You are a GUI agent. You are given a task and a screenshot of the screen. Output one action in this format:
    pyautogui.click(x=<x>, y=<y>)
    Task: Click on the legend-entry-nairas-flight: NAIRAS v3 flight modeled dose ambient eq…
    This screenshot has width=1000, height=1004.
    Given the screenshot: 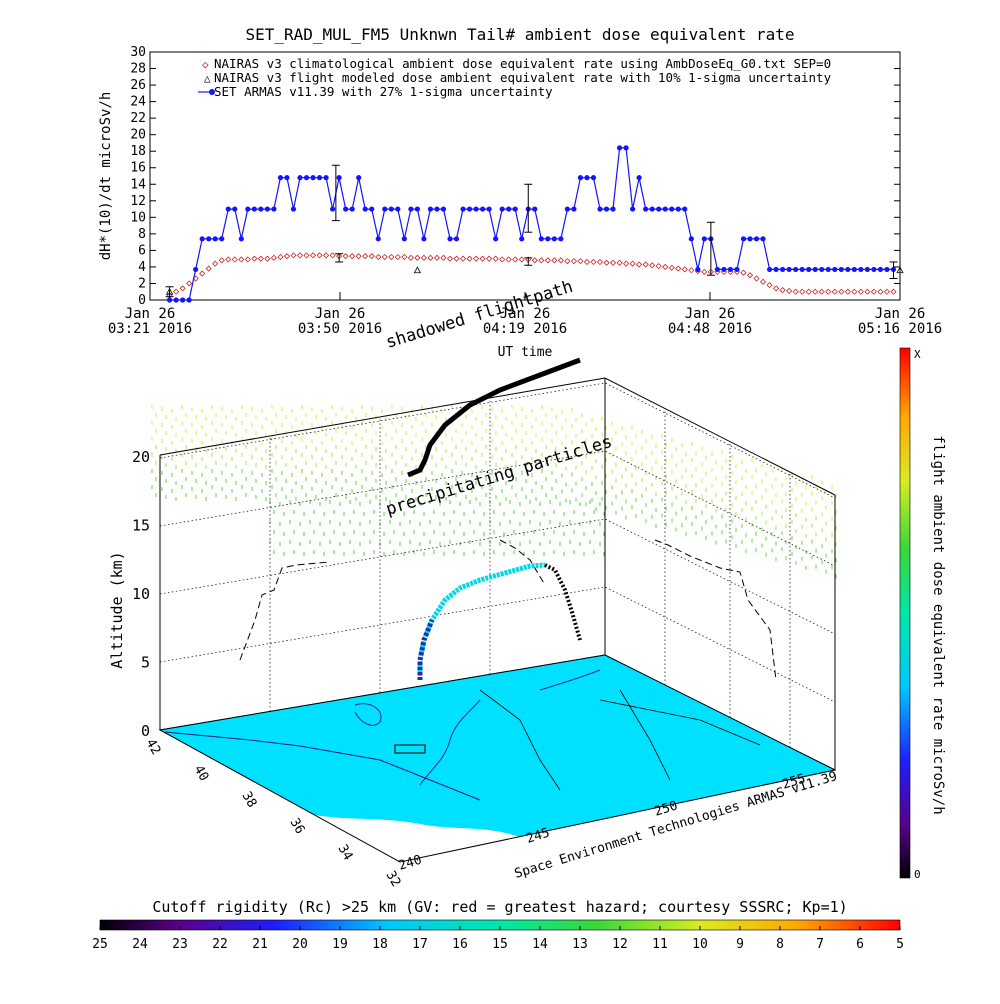 What is the action you would take?
    pyautogui.click(x=523, y=77)
    